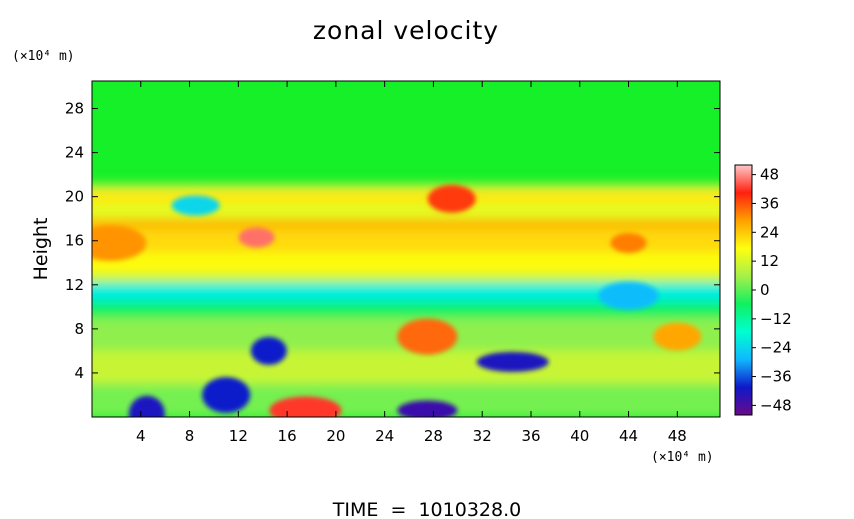 The height and width of the screenshot is (519, 854). Describe the element at coordinates (769, 203) in the screenshot. I see `colorbar-tick-label: 36` at that location.